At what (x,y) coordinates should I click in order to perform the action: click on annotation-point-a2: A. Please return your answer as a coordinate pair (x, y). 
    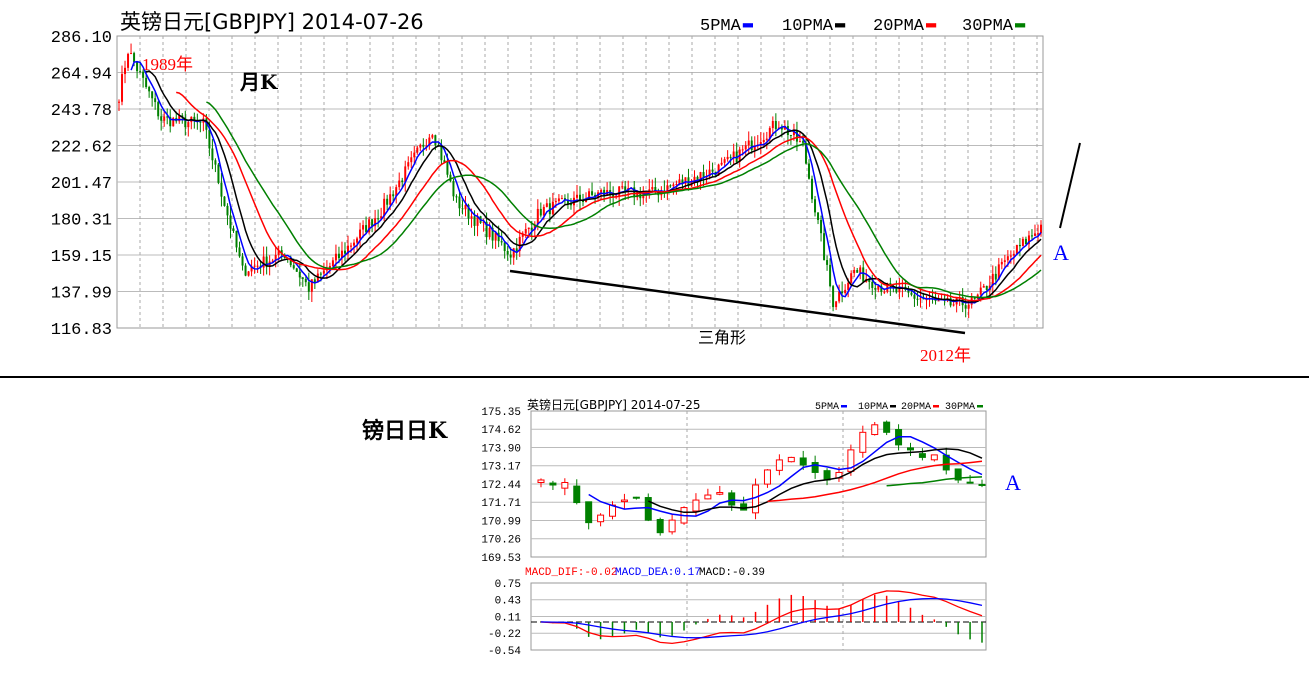
    Looking at the image, I should click on (1013, 482).